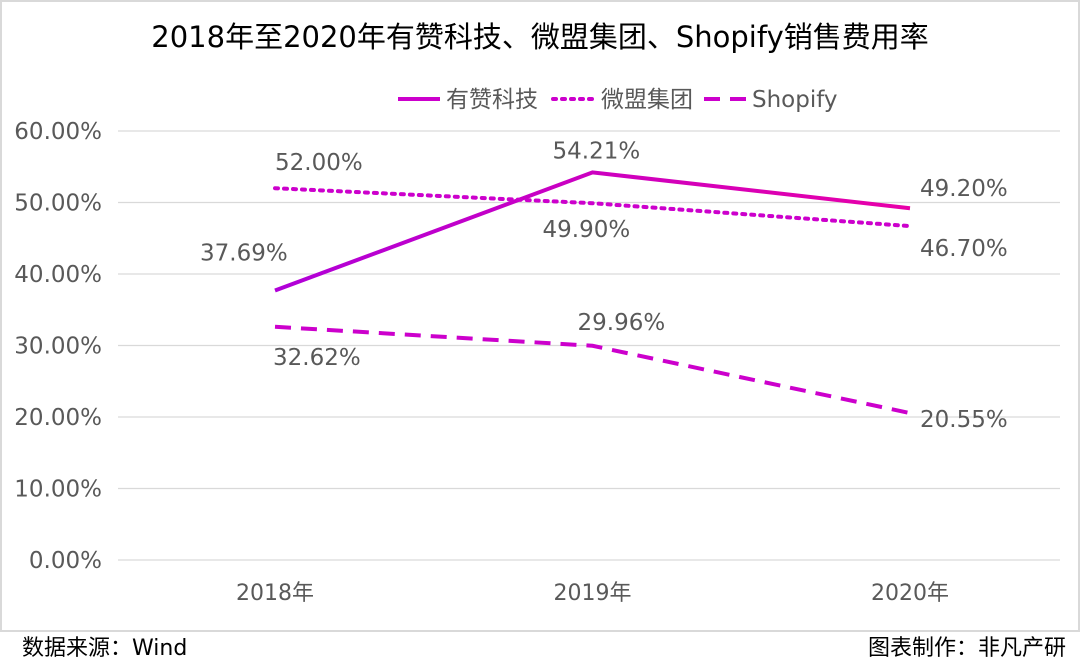 The image size is (1080, 668). Describe the element at coordinates (317, 358) in the screenshot. I see `data-label: 32.62%` at that location.